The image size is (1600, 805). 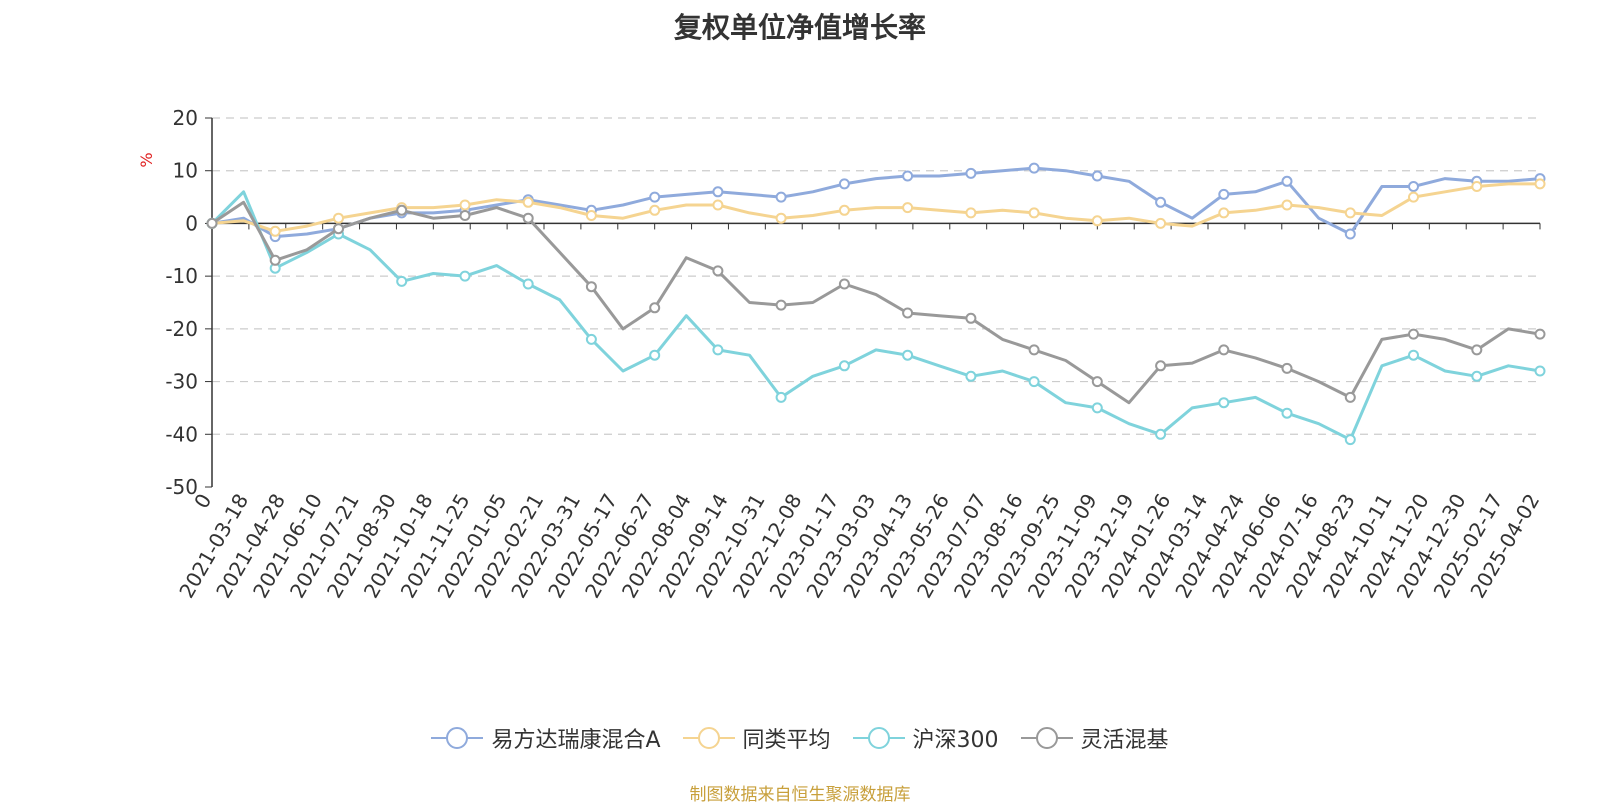 What do you see at coordinates (185, 118) in the screenshot?
I see `y-tick-label-7: 20` at bounding box center [185, 118].